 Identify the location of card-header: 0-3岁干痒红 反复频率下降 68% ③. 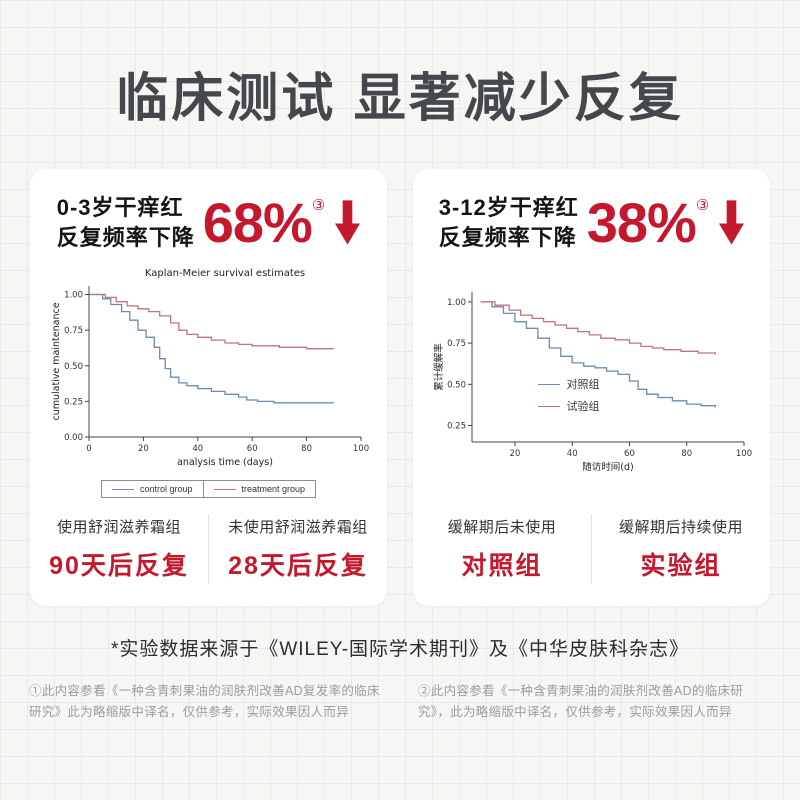
(208, 210).